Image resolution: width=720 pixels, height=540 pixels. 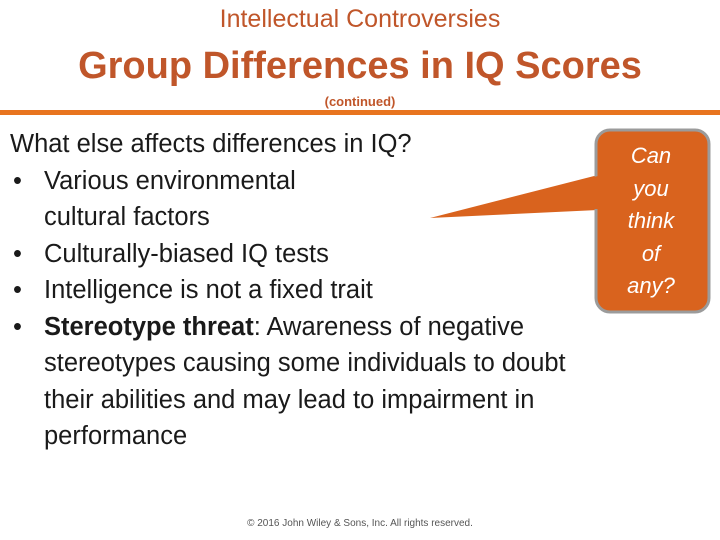 I want to click on bullet-line: : Awareness of negative, so click(x=389, y=326).